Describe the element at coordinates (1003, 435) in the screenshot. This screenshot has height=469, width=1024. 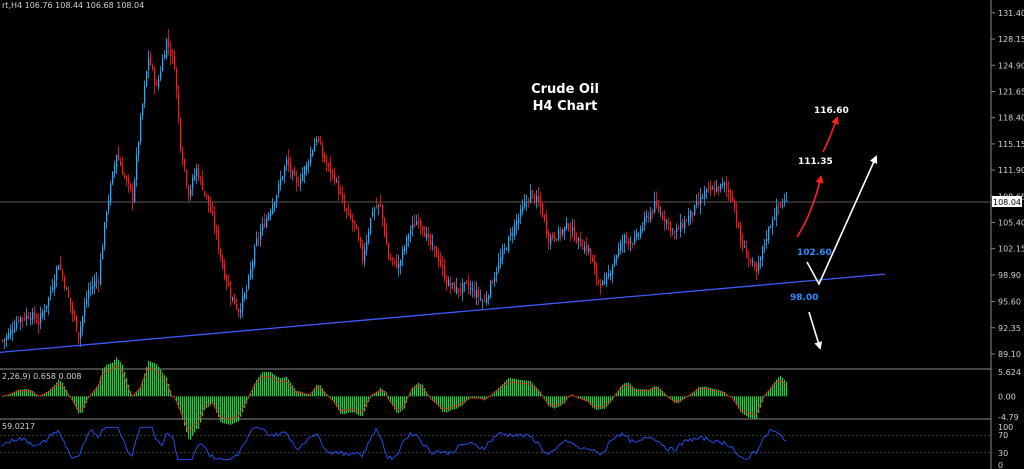
I see `rsi-axis-label: 70` at that location.